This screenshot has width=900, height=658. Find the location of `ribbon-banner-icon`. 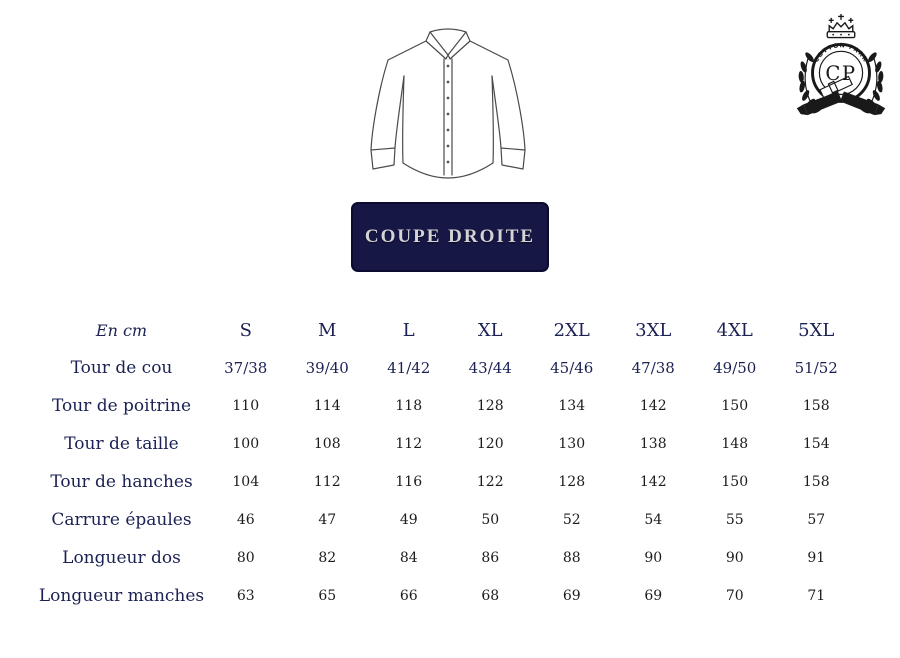

ribbon-banner-icon is located at coordinates (841, 103).